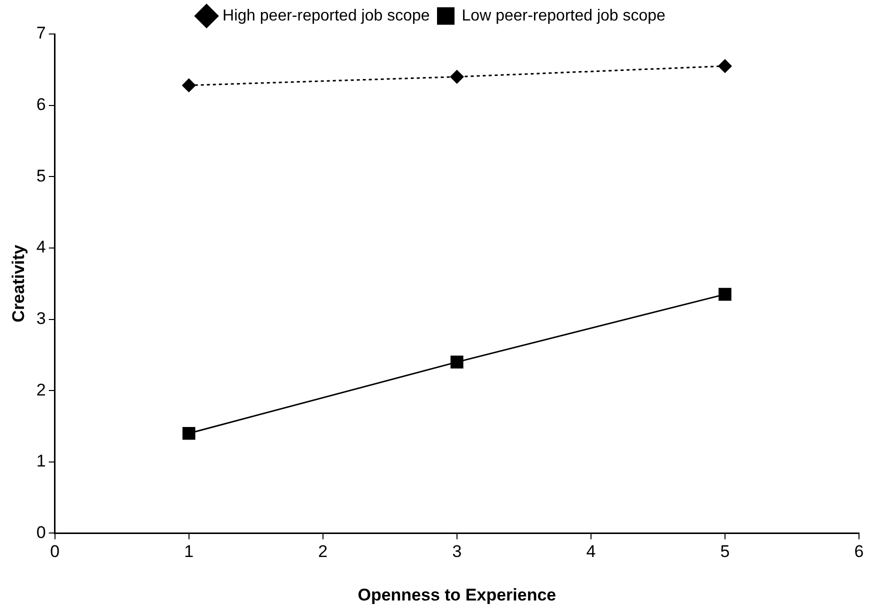 The height and width of the screenshot is (610, 874). I want to click on y-tick-label: 1, so click(41, 461).